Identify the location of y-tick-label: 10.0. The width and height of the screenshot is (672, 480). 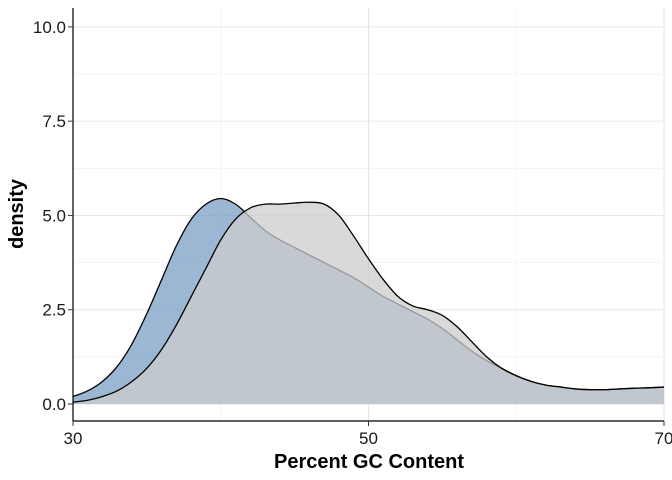
(49, 27).